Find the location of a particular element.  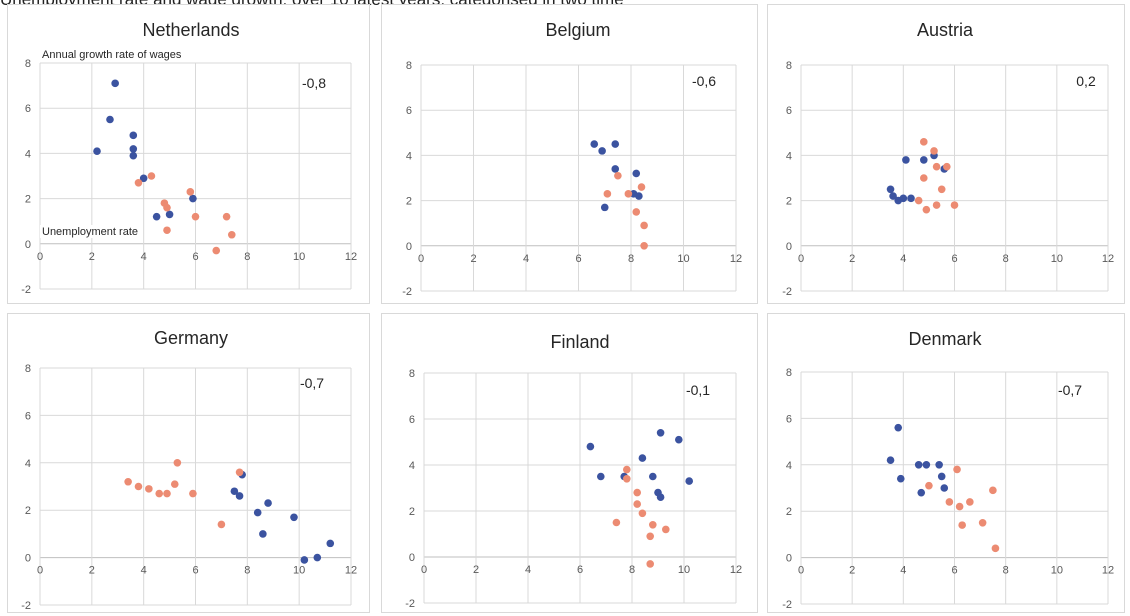

chart-germany: -2 0 2 4 6 8 0 2 4 6 8 10 12 Germany -0,7 is located at coordinates (189, 470).